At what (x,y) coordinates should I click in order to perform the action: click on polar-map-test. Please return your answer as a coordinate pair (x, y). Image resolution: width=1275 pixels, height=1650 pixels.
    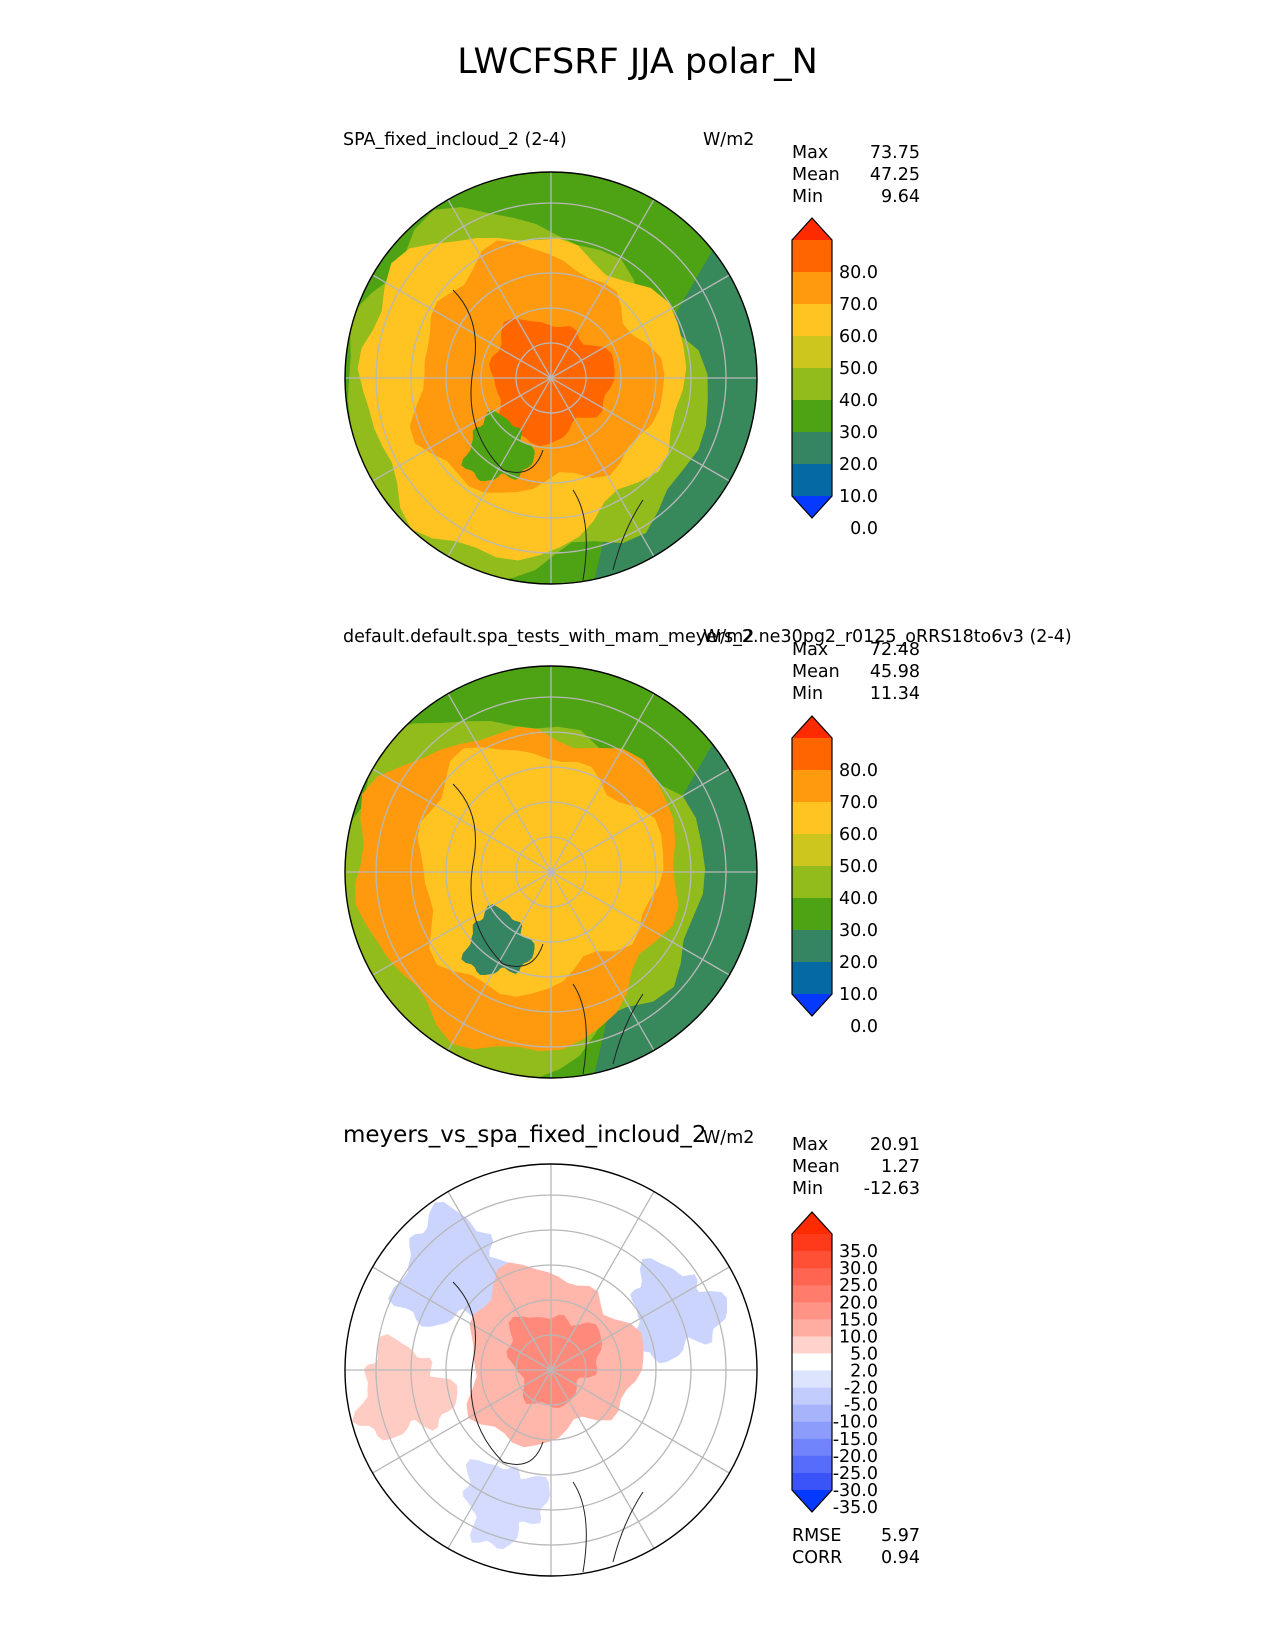
    Looking at the image, I should click on (551, 378).